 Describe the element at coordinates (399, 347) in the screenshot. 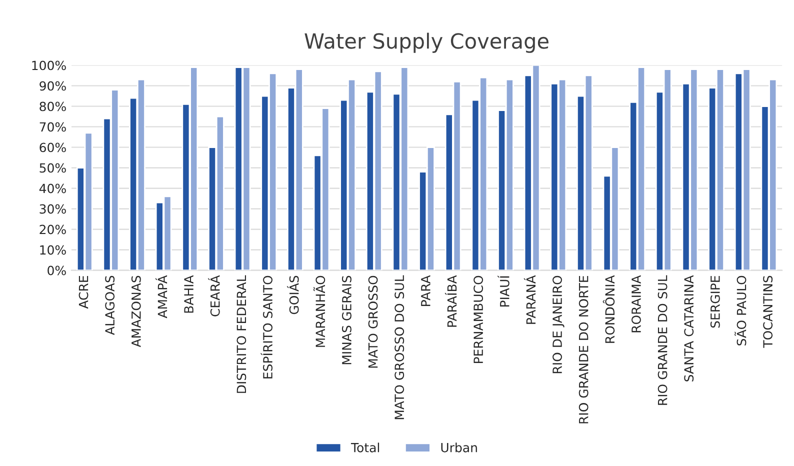

I see `x-tick-label: MATO GROSSO DO SUL` at that location.